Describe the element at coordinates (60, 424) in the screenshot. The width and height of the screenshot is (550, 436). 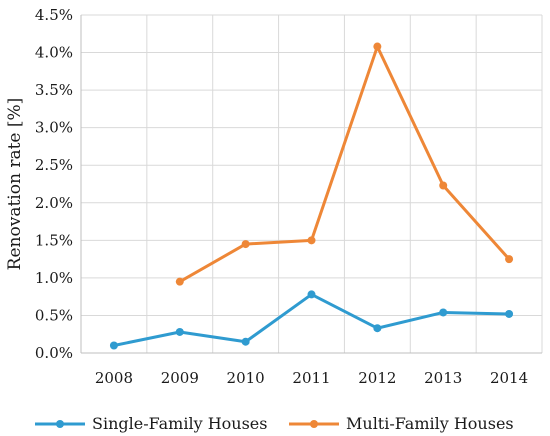
I see `legend-marker-single-family-houses` at that location.